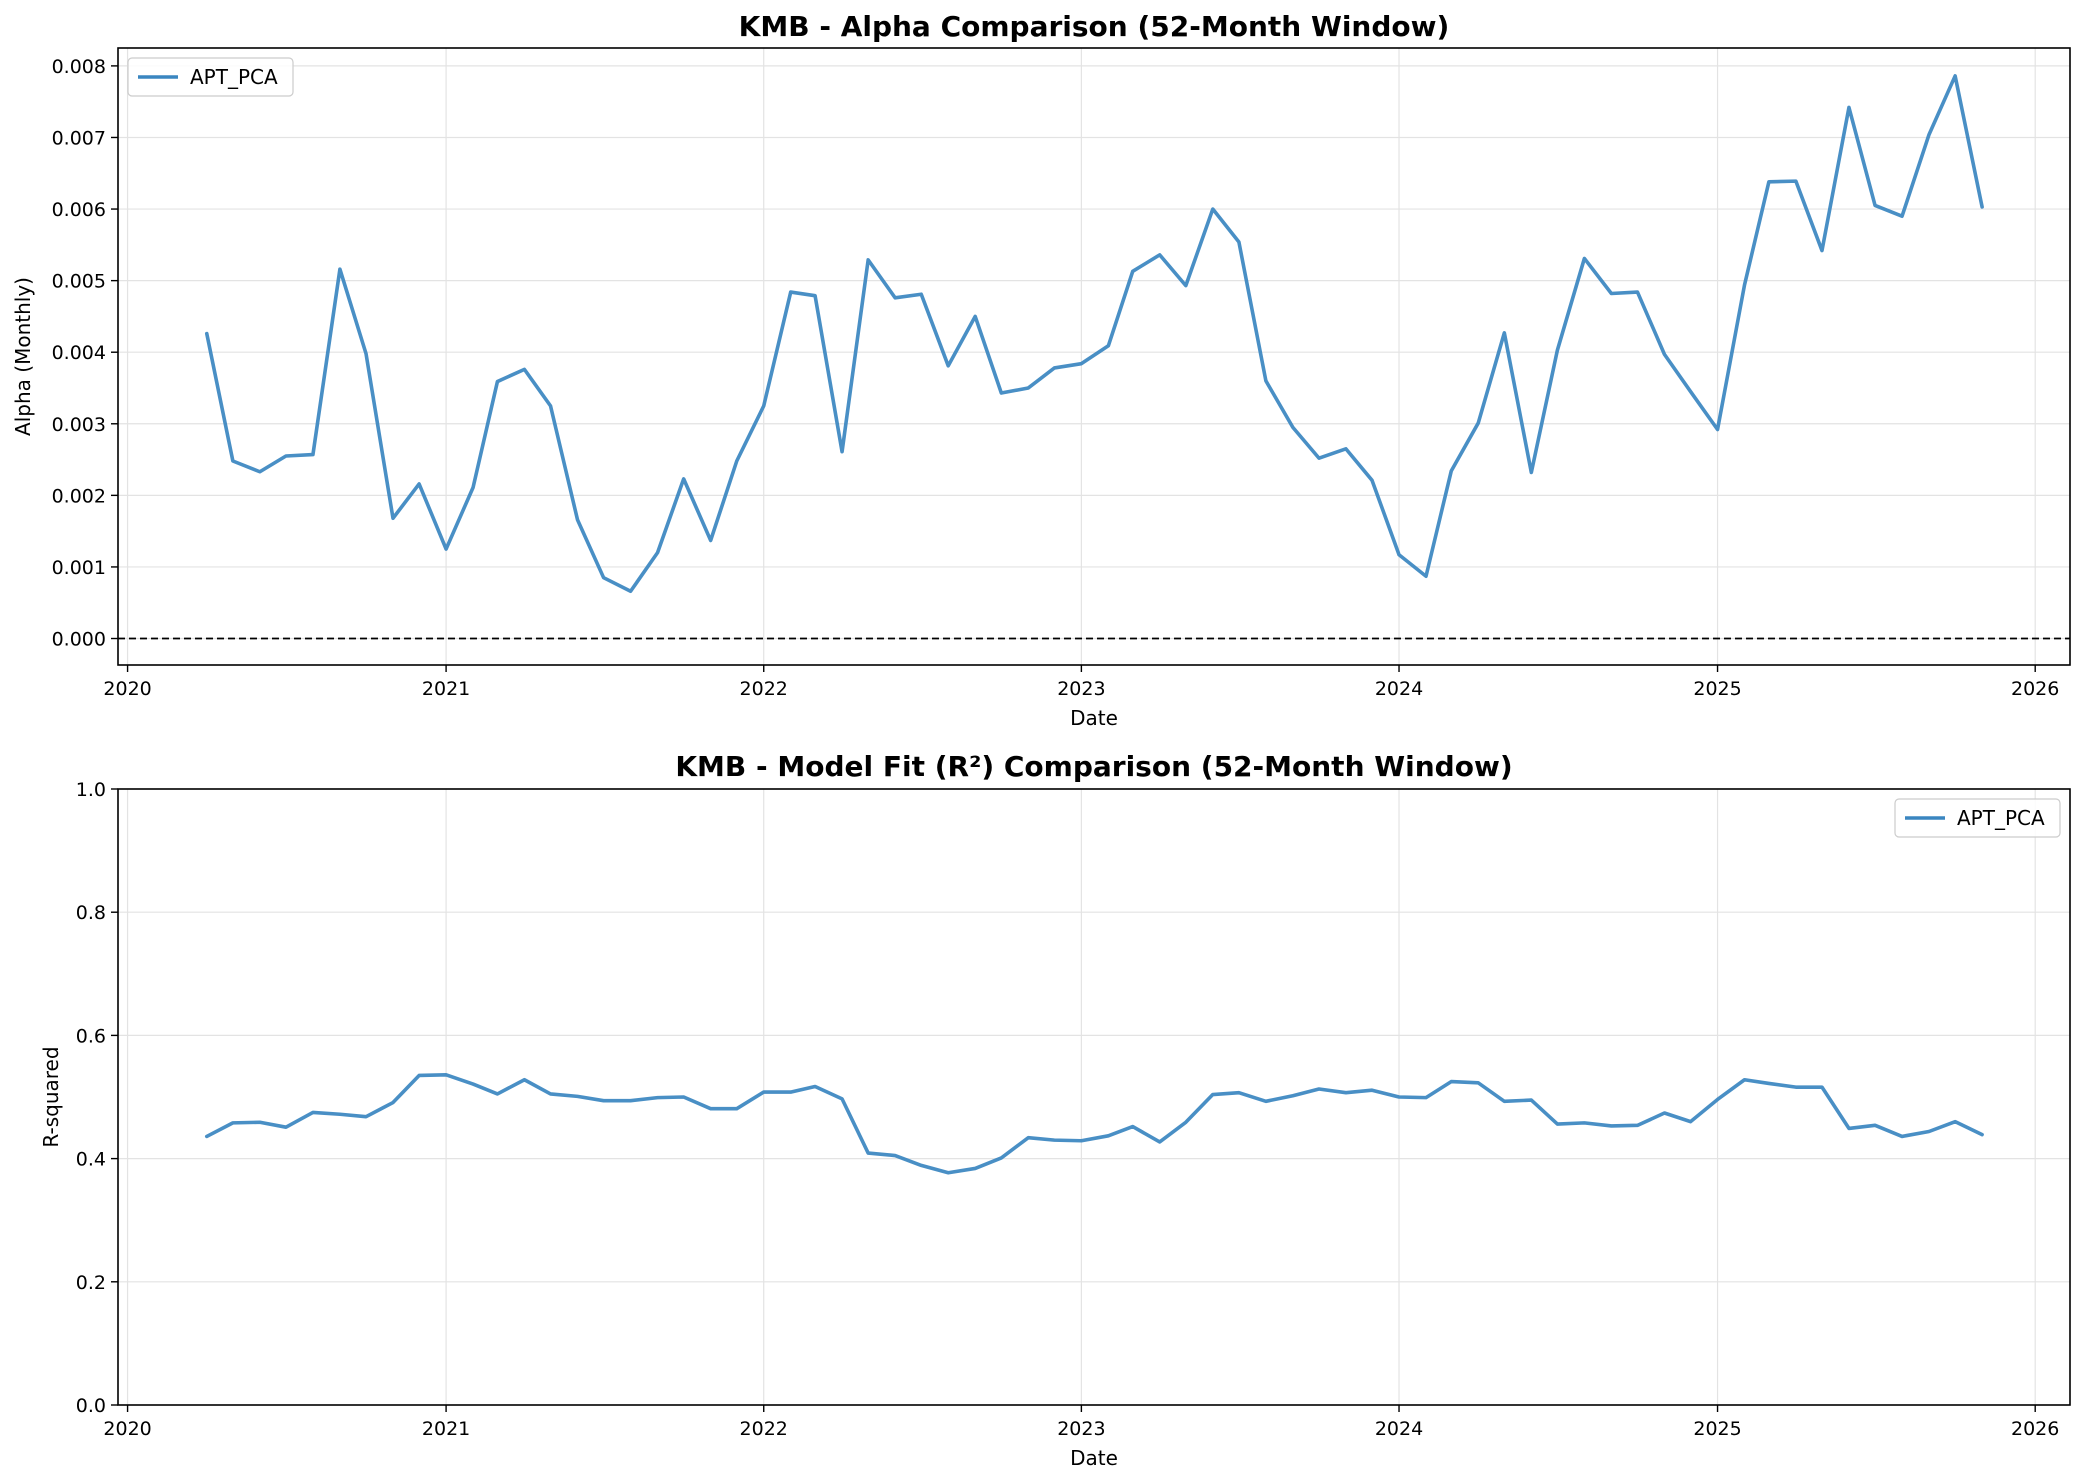 The image size is (2083, 1482). What do you see at coordinates (97, 1098) in the screenshot?
I see `y-axis: 0.0 0.2 0.4 0.6 0.8 1.0` at bounding box center [97, 1098].